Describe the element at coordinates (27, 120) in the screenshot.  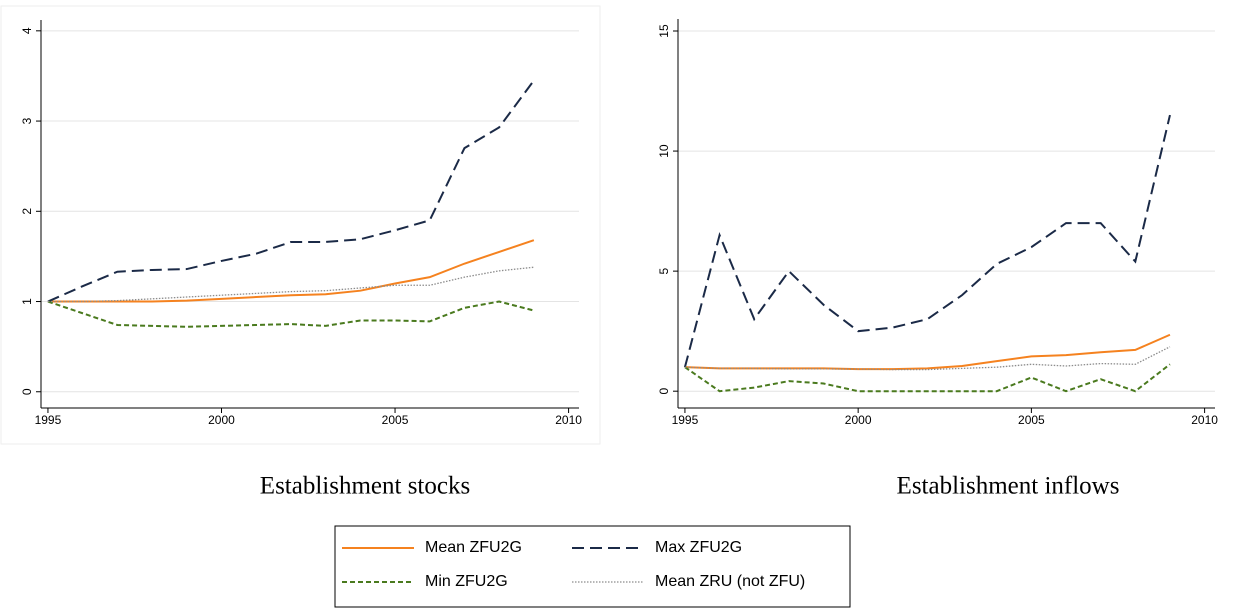
I see `y-tick-label: 3` at that location.